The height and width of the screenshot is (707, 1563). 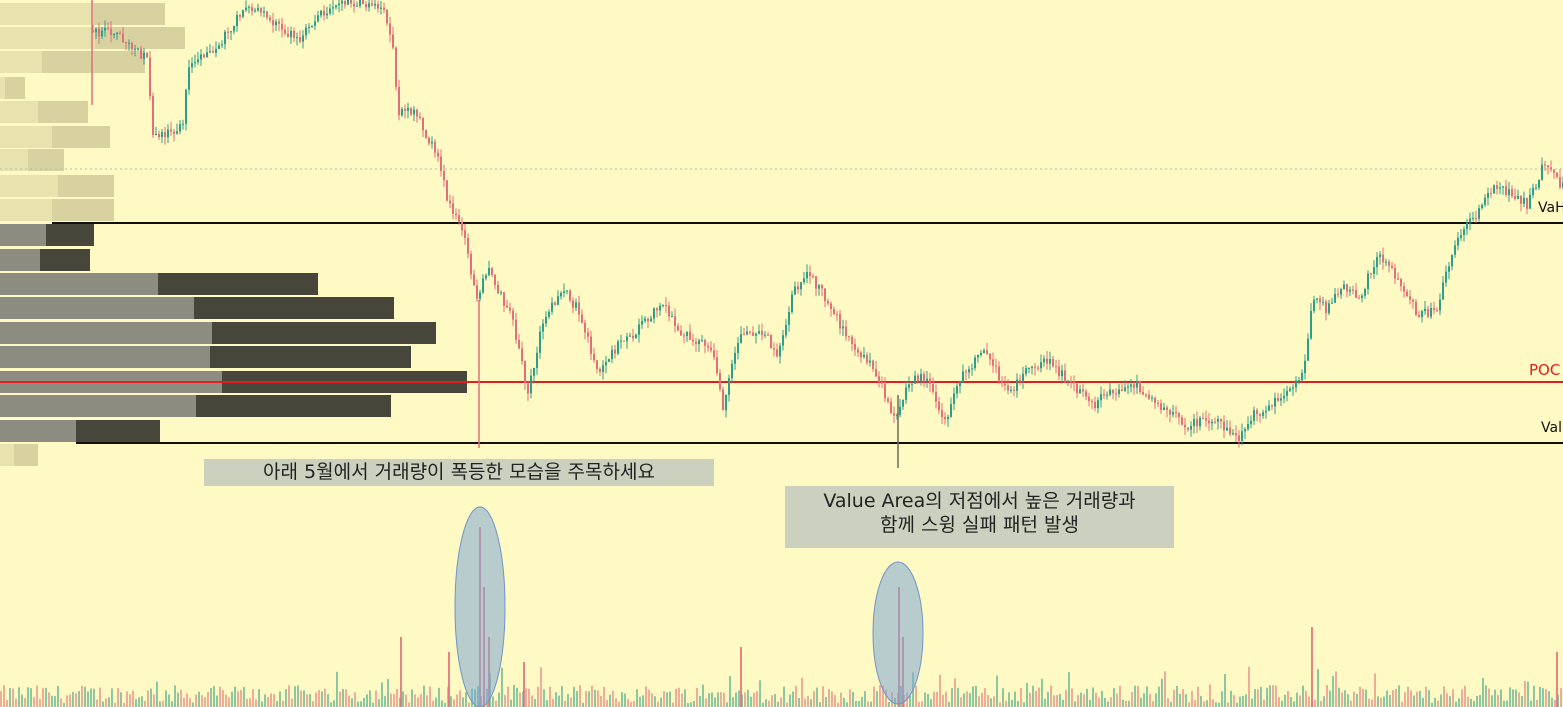 What do you see at coordinates (293, 406) in the screenshot?
I see `profile-bar-right` at bounding box center [293, 406].